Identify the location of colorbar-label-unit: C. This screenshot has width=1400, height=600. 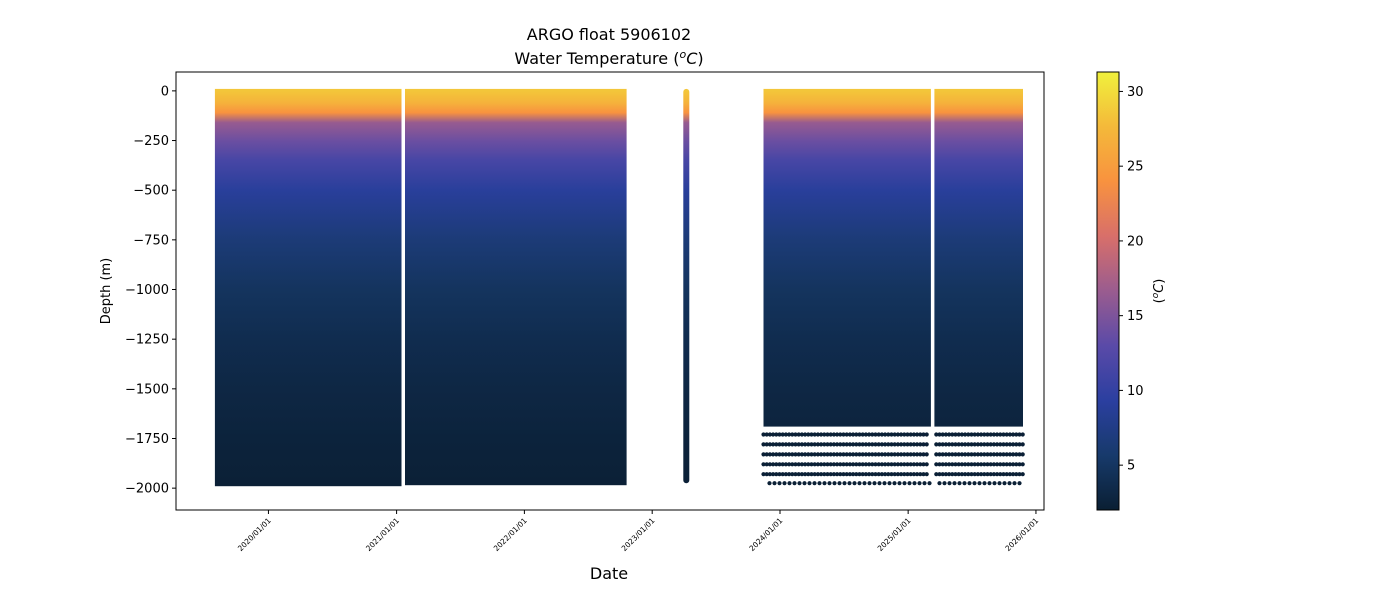
(1159, 288).